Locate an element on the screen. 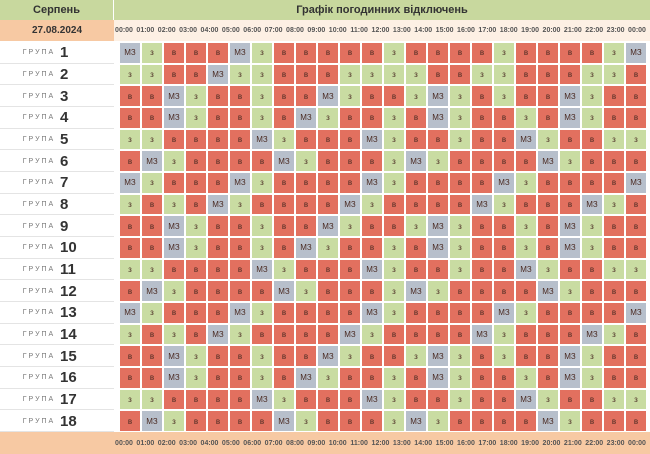  hour-label: 15:00 is located at coordinates (444, 30).